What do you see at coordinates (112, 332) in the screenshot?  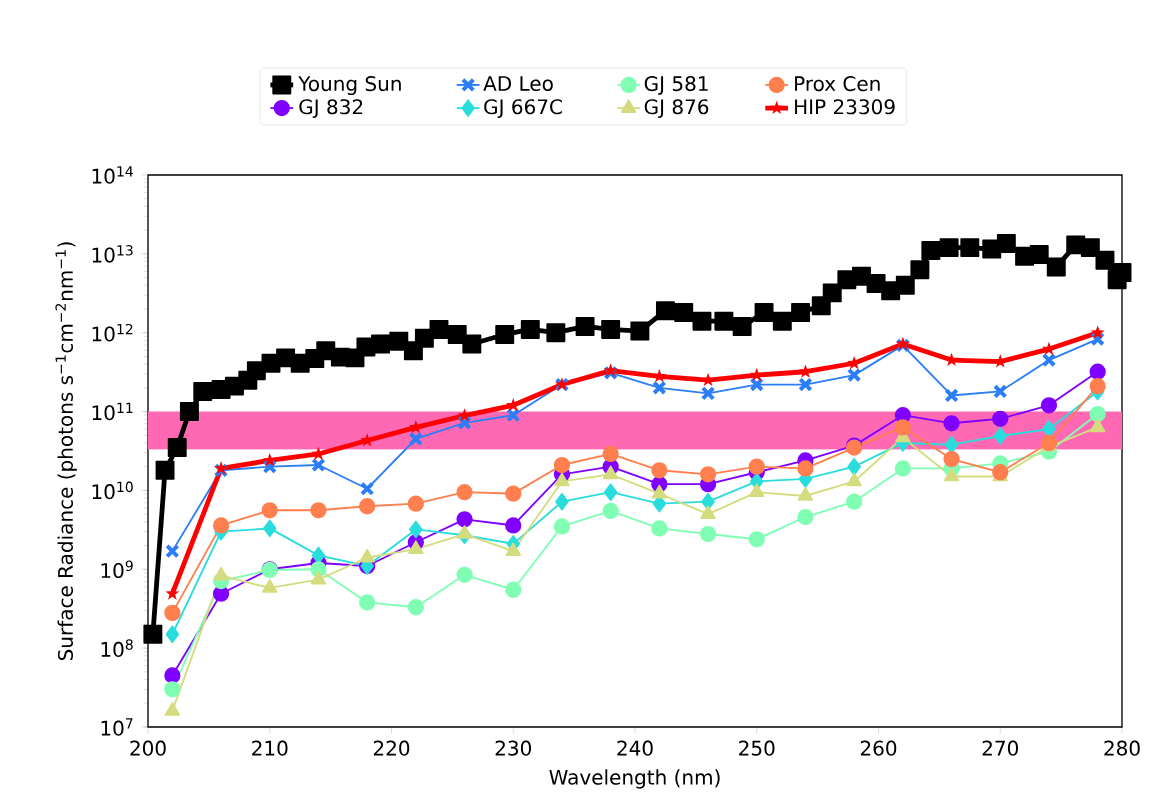 I see `y-tick-label: 10$^{12}$` at bounding box center [112, 332].